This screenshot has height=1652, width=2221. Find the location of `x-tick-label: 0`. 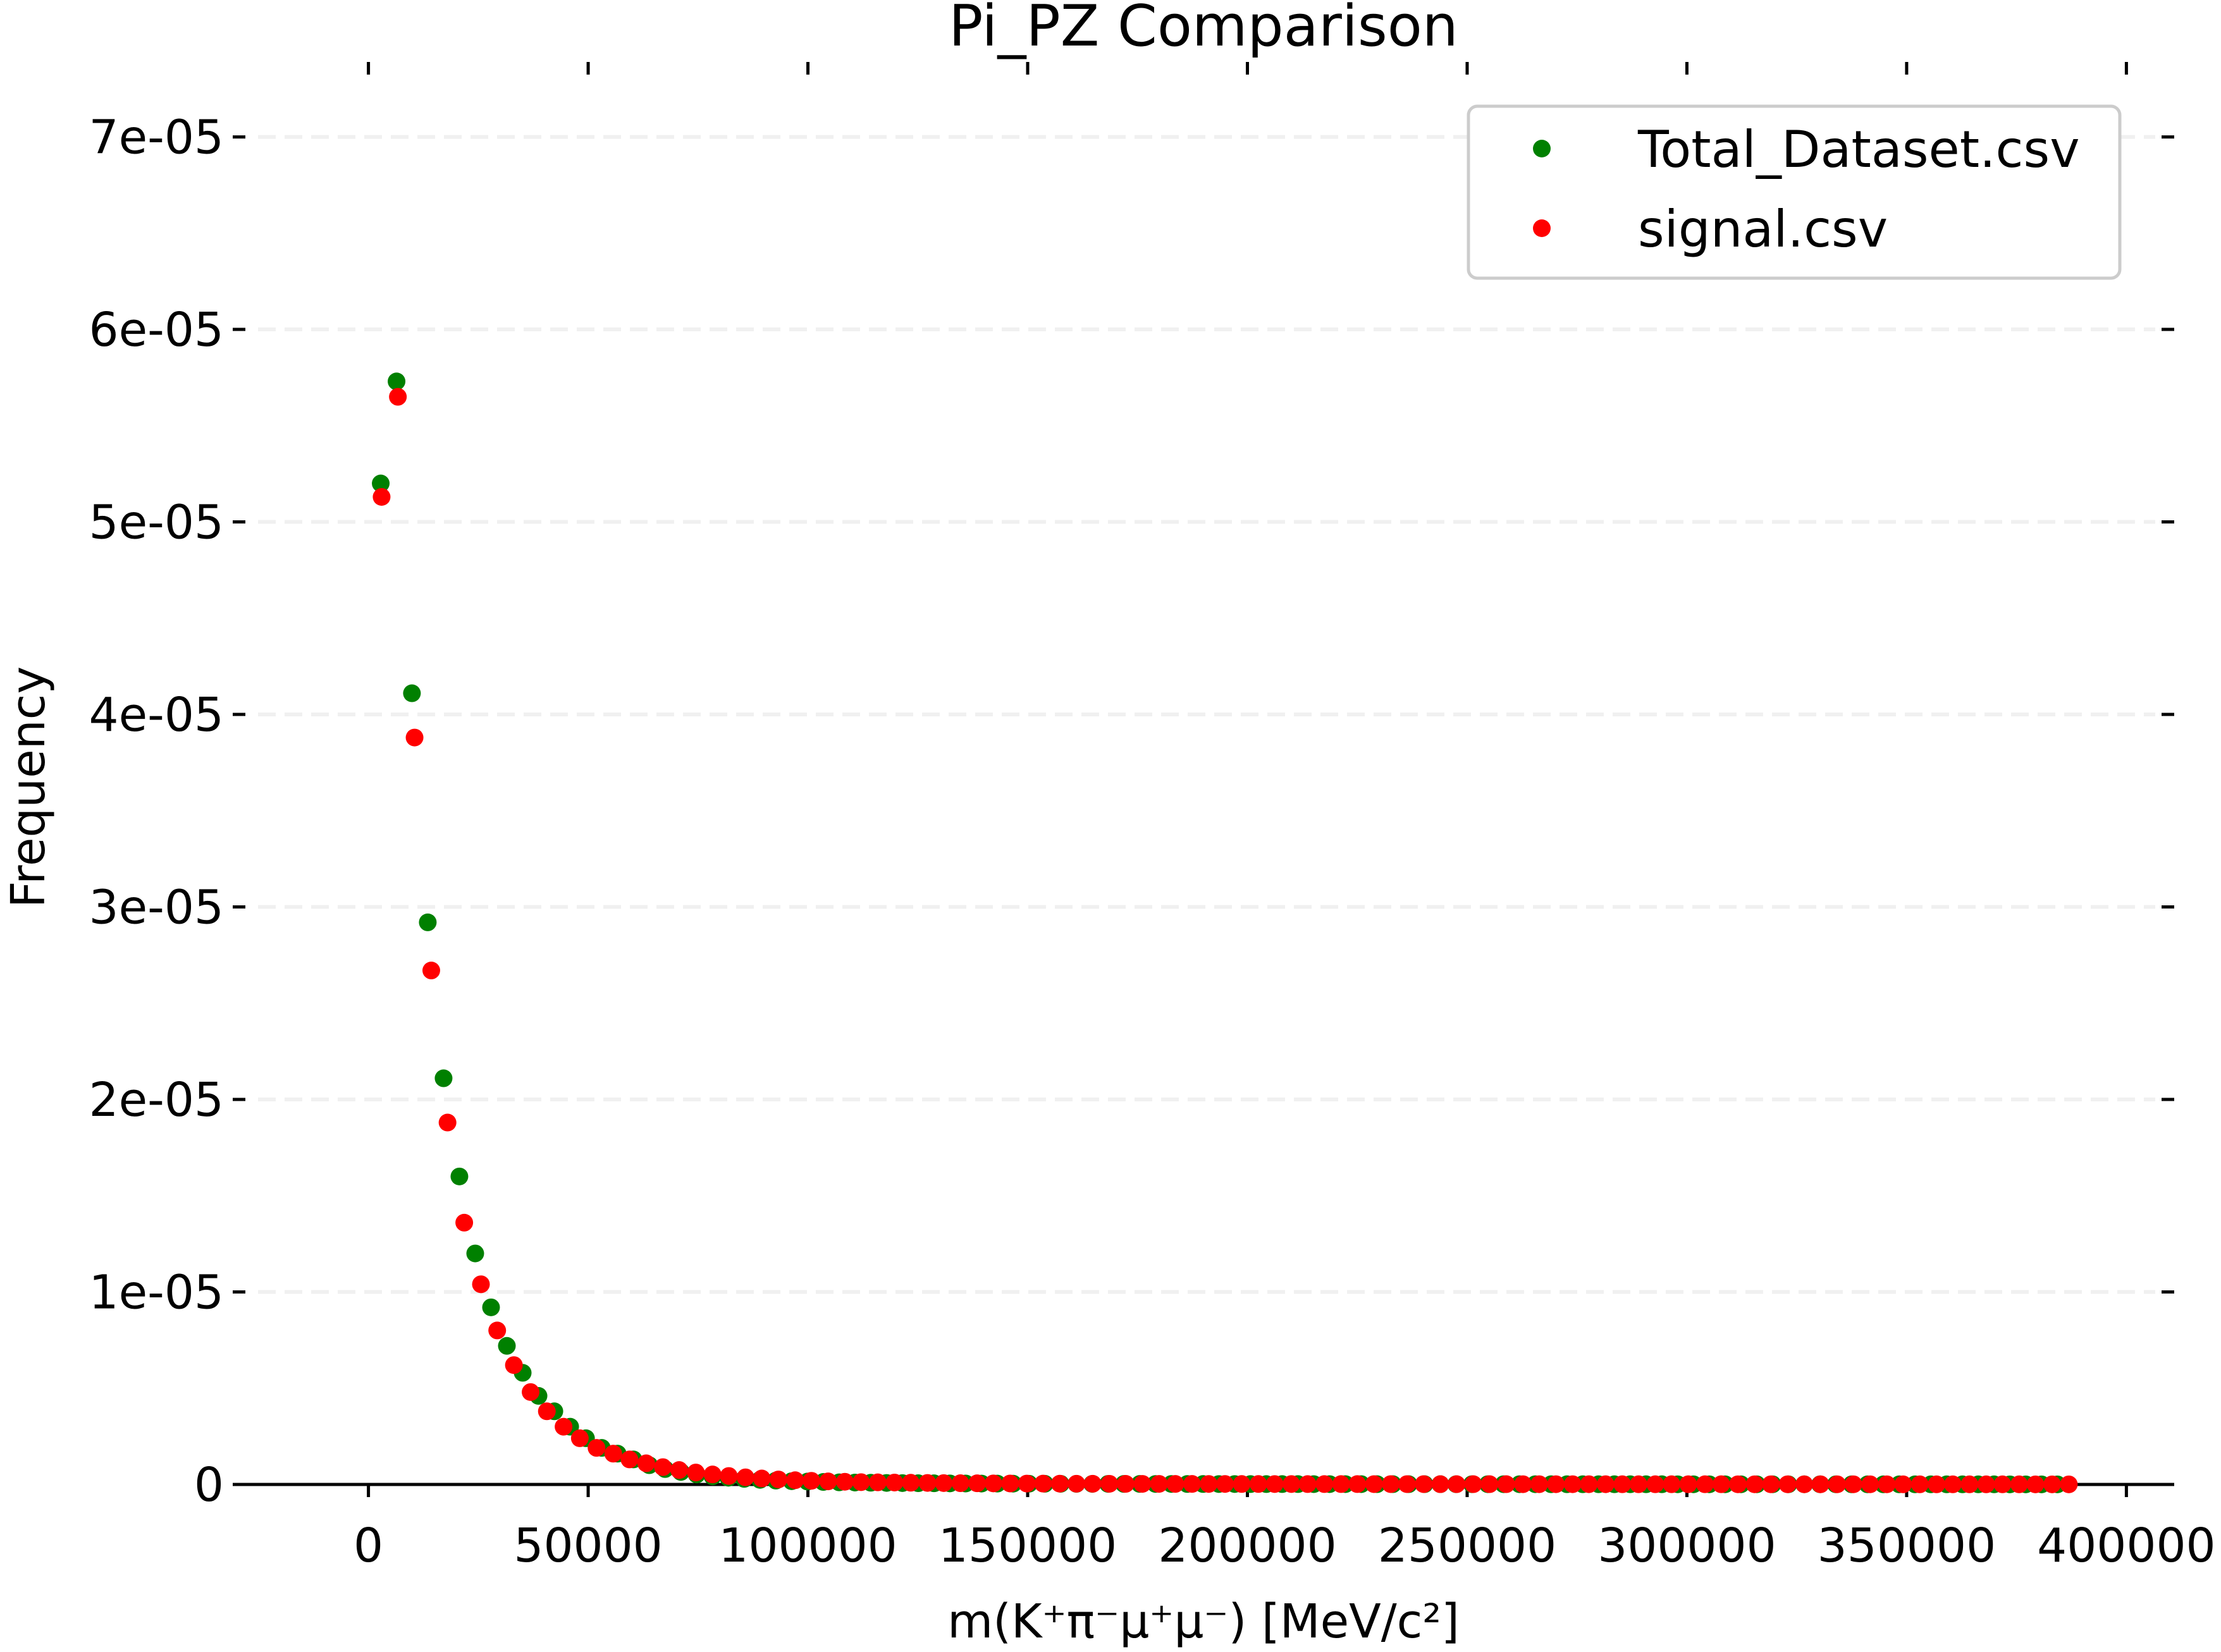

x-tick-label: 0 is located at coordinates (368, 1546).